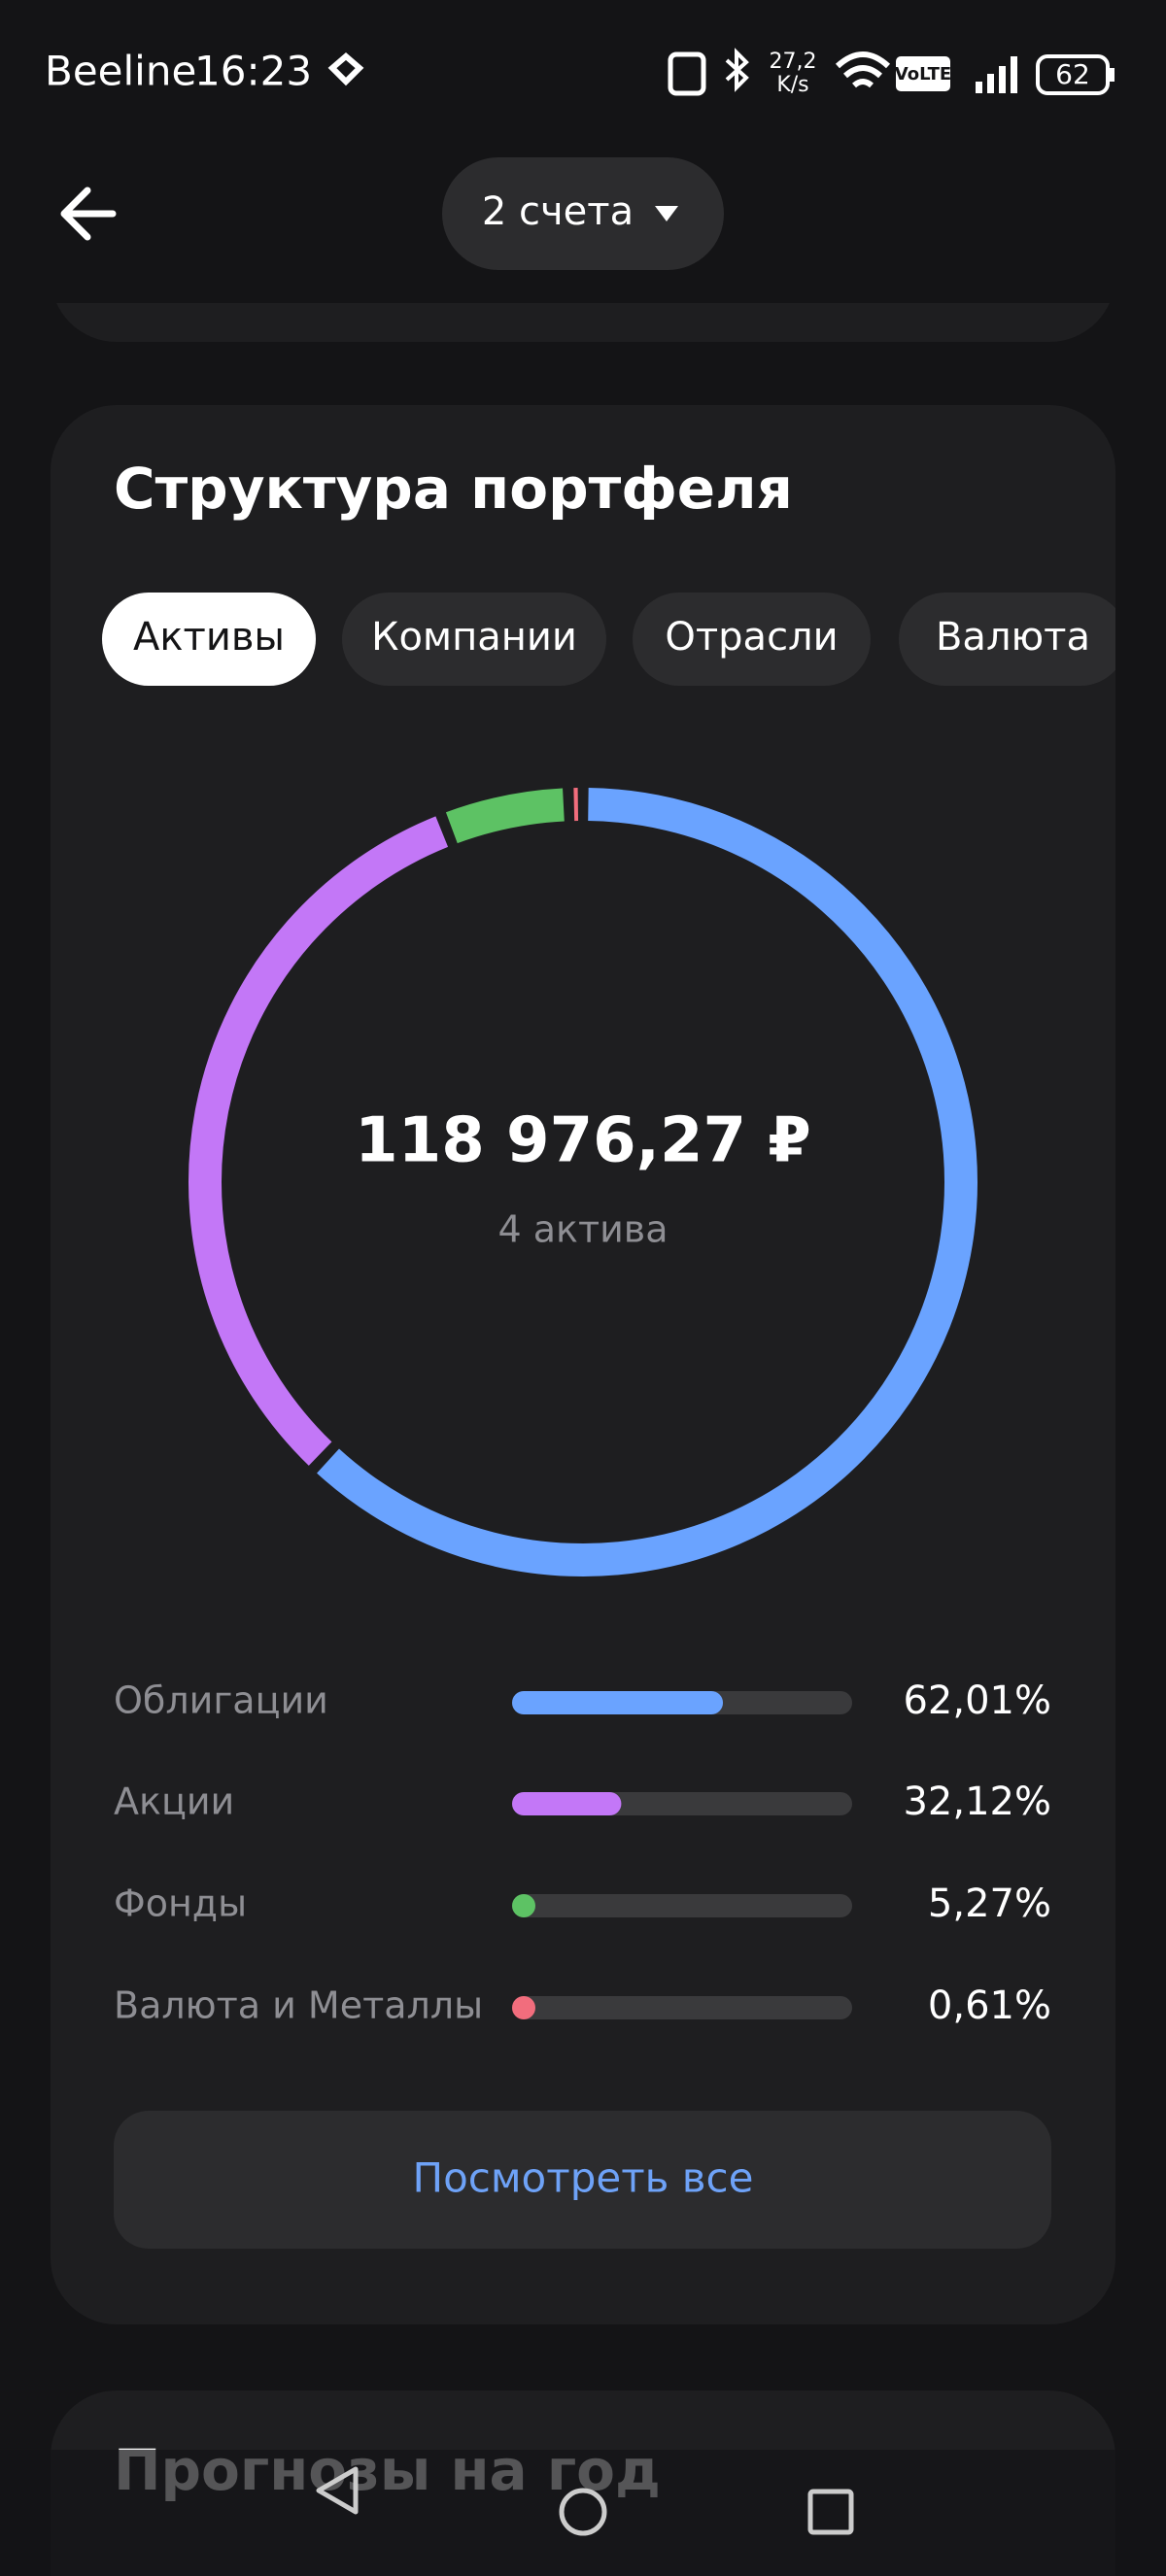 The width and height of the screenshot is (1166, 2576). Describe the element at coordinates (977, 1801) in the screenshot. I see `asset-percent: 32,12%` at that location.